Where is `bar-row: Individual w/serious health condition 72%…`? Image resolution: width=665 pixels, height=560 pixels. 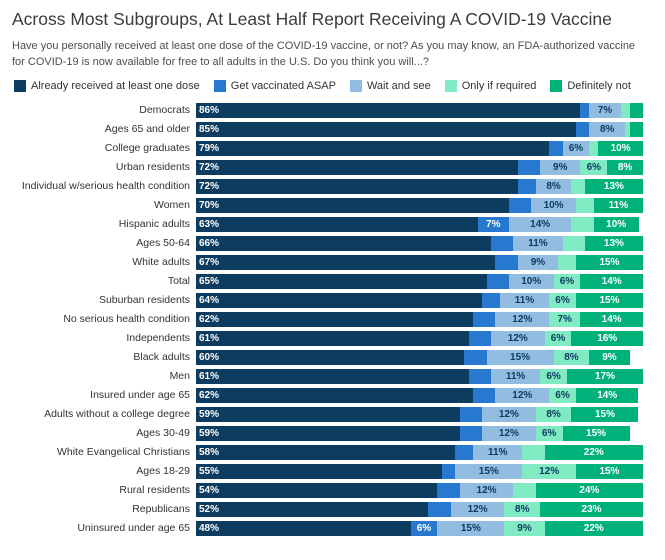
bar-row: Individual w/serious health condition 72%… is located at coordinates (327, 186).